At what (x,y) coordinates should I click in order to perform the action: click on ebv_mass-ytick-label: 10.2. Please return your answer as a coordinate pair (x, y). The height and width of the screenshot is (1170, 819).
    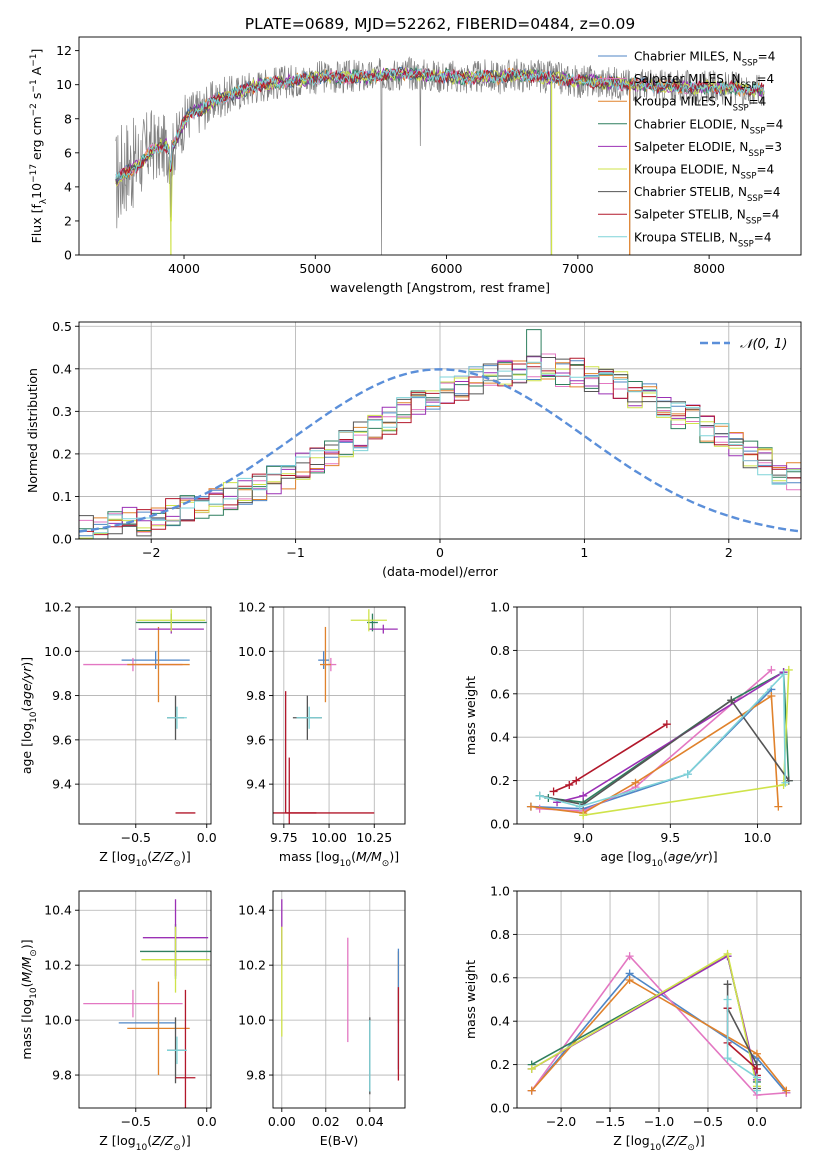
    Looking at the image, I should click on (252, 965).